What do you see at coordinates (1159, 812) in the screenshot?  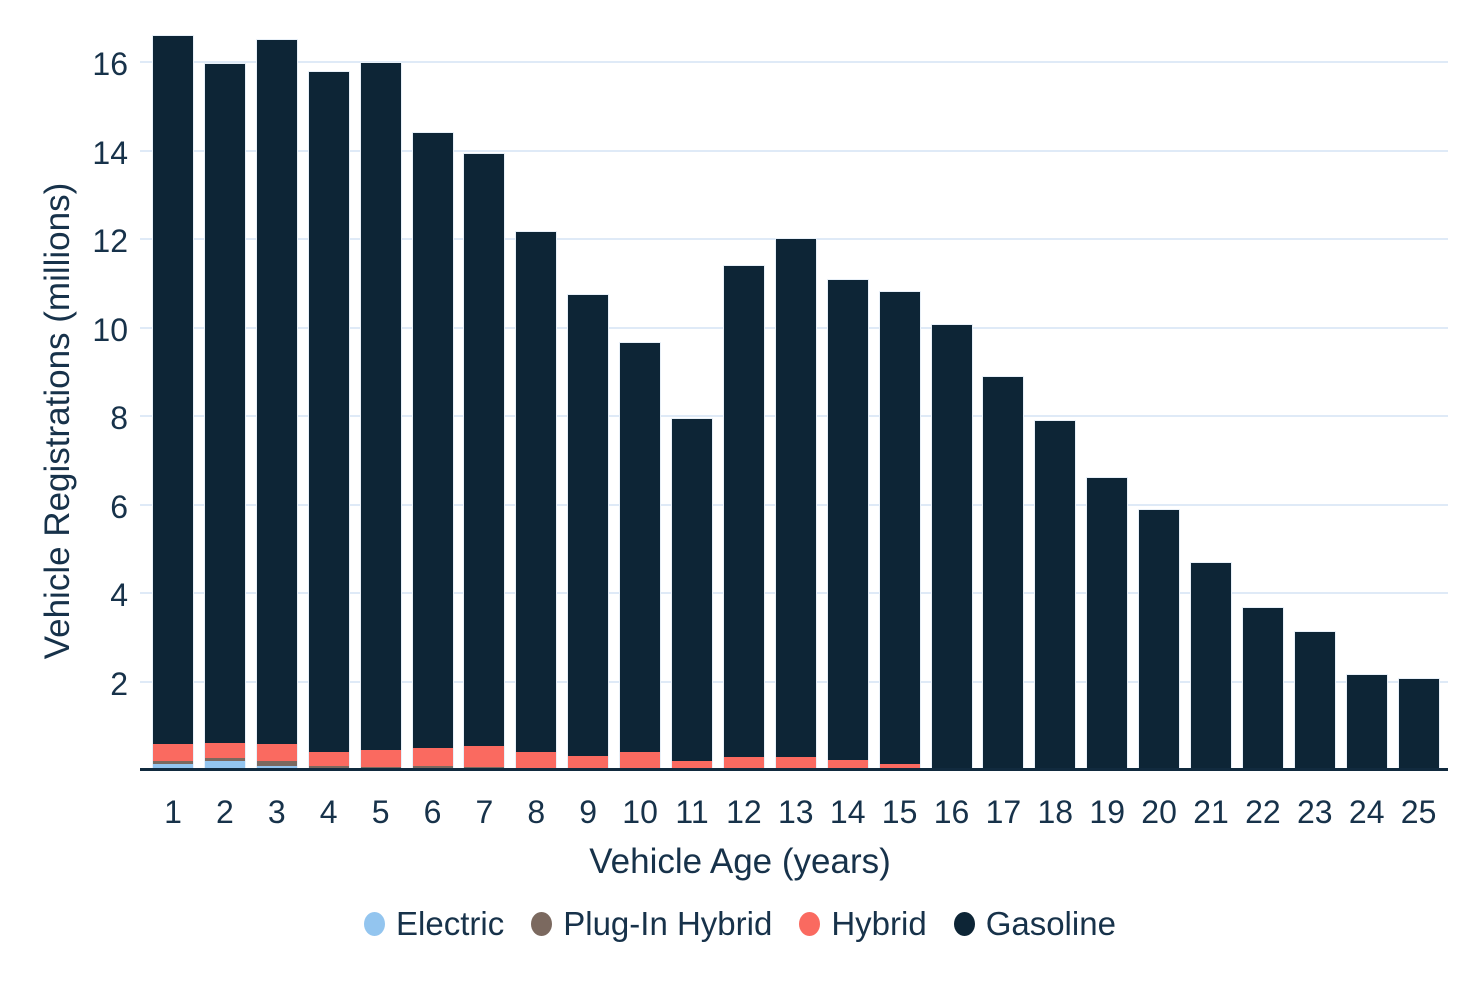 I see `x-tick-label-20: 20` at bounding box center [1159, 812].